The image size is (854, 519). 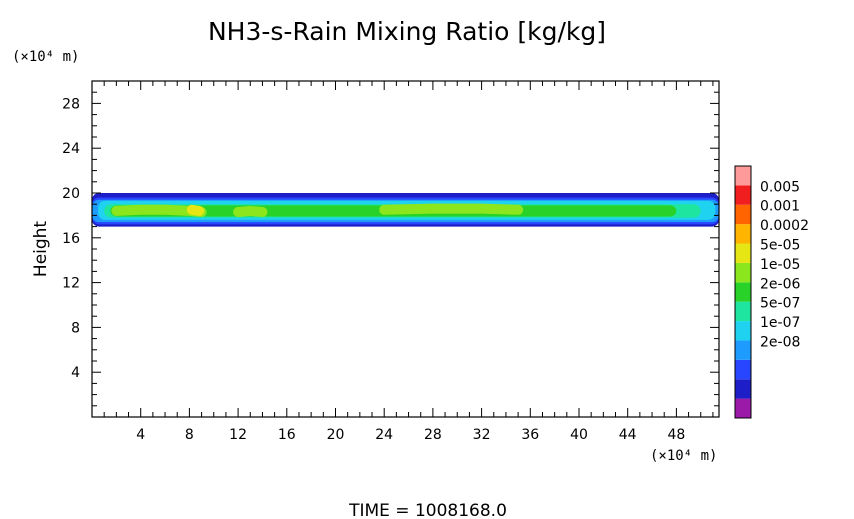 I want to click on x-tick-label: 36, so click(x=530, y=435).